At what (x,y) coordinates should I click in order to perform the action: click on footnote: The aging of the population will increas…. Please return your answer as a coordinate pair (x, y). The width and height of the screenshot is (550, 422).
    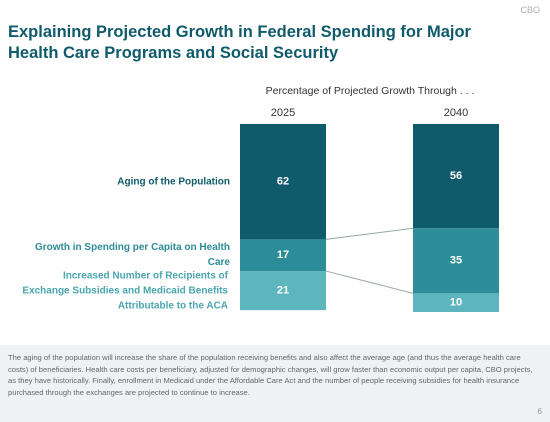
    Looking at the image, I should click on (270, 375).